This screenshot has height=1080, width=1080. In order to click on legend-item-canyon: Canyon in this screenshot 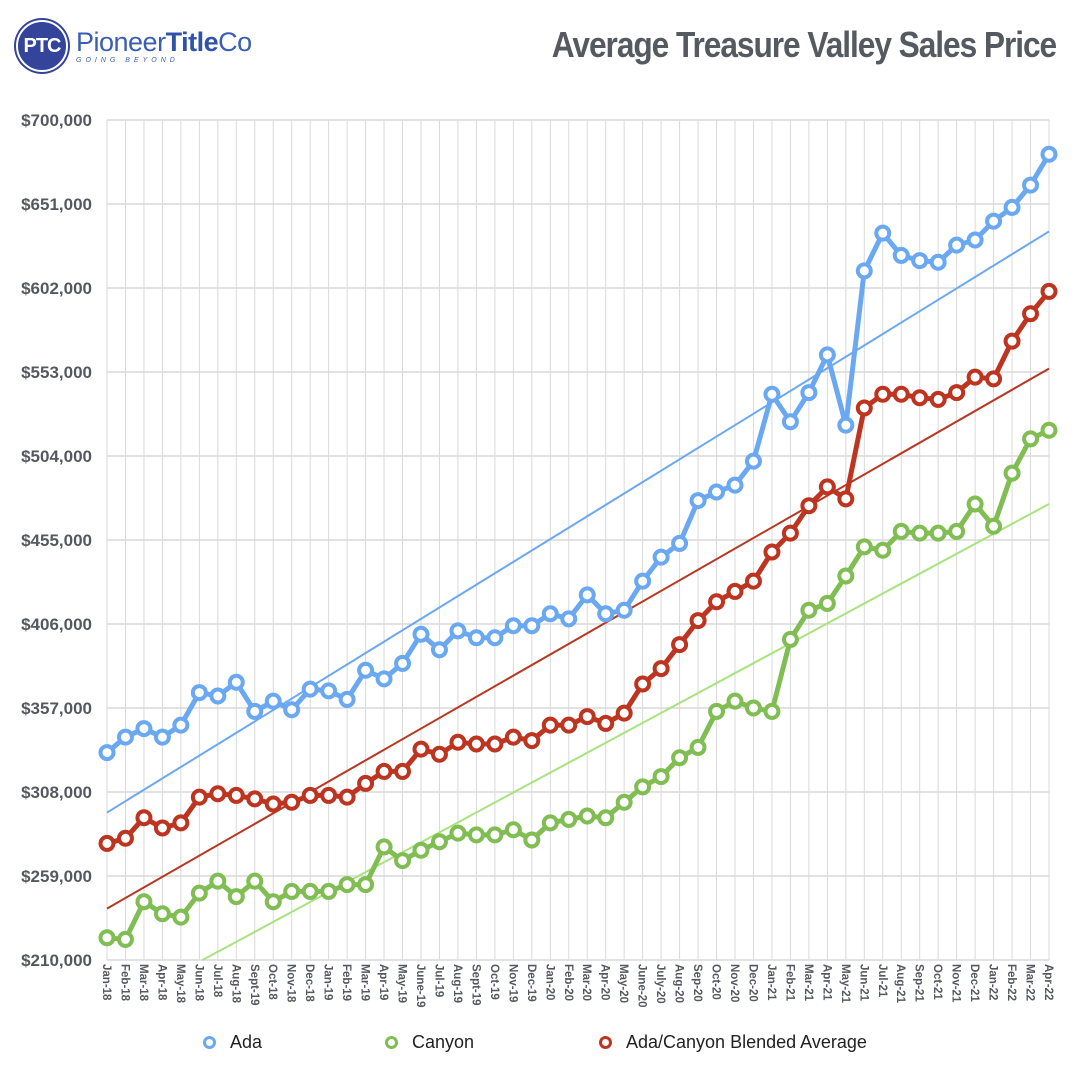, I will do `click(429, 1042)`.